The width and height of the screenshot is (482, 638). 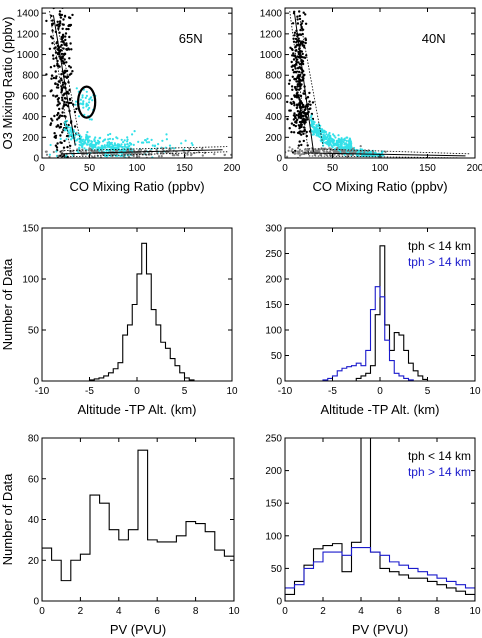 What do you see at coordinates (439, 472) in the screenshot?
I see `legend-entry: tph > 14 km` at bounding box center [439, 472].